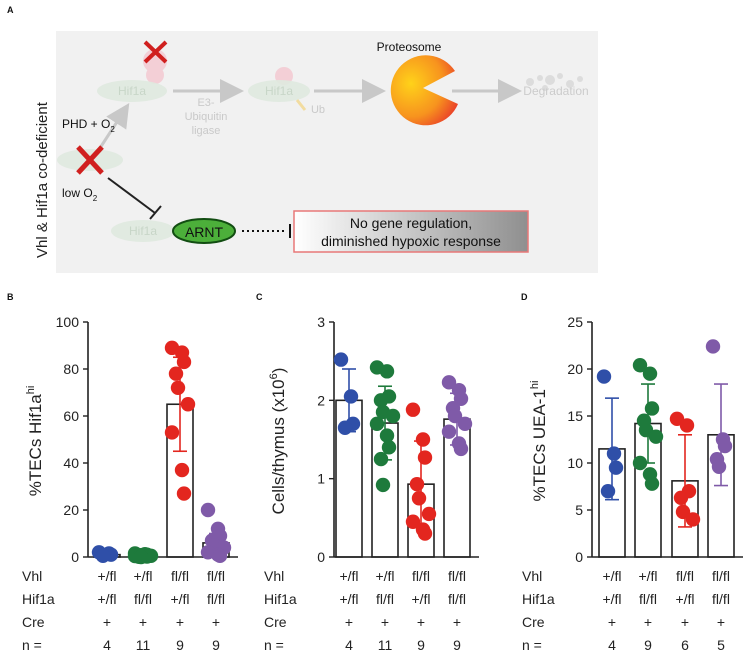 This screenshot has height=656, width=749. Describe the element at coordinates (155, 52) in the screenshot. I see `blocked-cross-icon` at that location.